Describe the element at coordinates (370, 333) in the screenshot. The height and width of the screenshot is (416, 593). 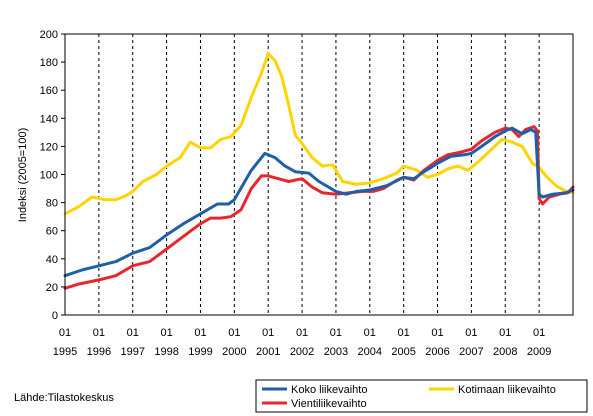
I see `x-tick-month-2004: 01` at that location.